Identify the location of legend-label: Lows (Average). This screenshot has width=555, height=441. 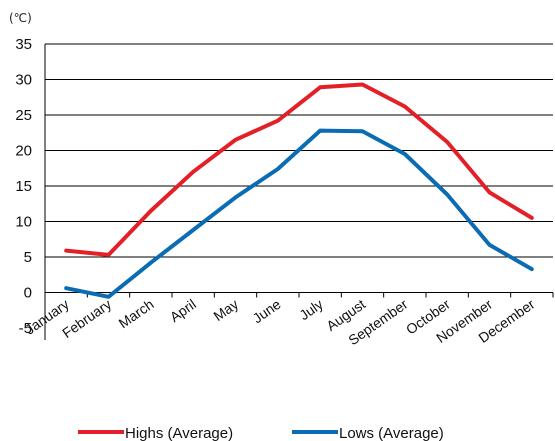
(391, 433).